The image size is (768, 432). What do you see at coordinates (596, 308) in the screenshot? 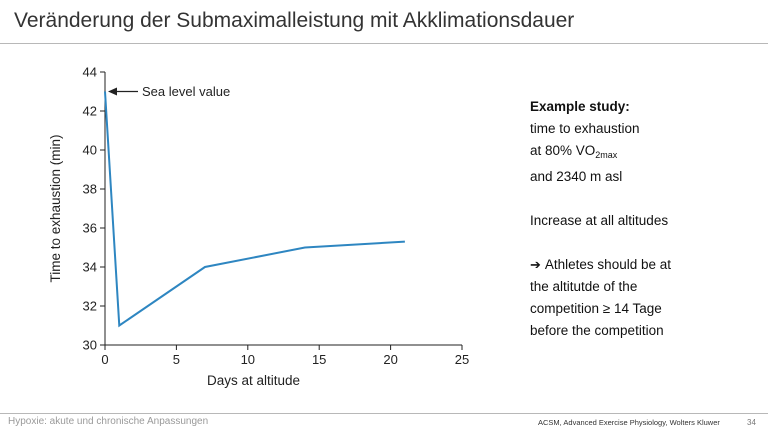
I see `notes-bullet-3: competition ≥ 14 Tage` at bounding box center [596, 308].